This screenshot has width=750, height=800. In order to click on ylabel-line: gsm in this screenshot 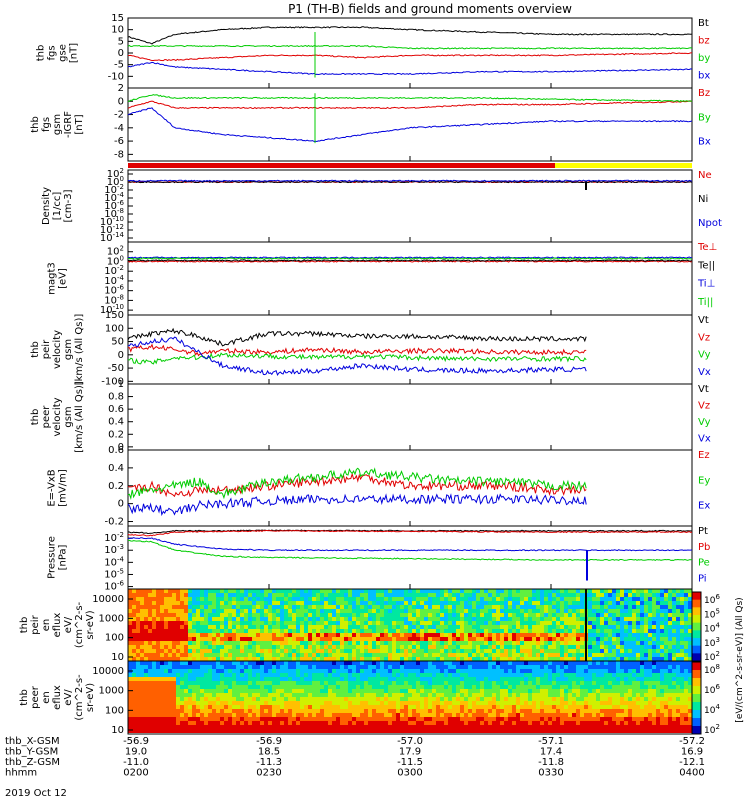, I will do `click(68, 349)`.